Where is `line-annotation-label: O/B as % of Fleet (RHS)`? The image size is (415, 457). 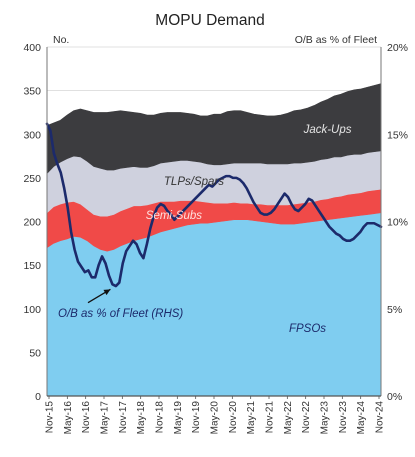 line-annotation-label: O/B as % of Fleet (RHS) is located at coordinates (120, 314).